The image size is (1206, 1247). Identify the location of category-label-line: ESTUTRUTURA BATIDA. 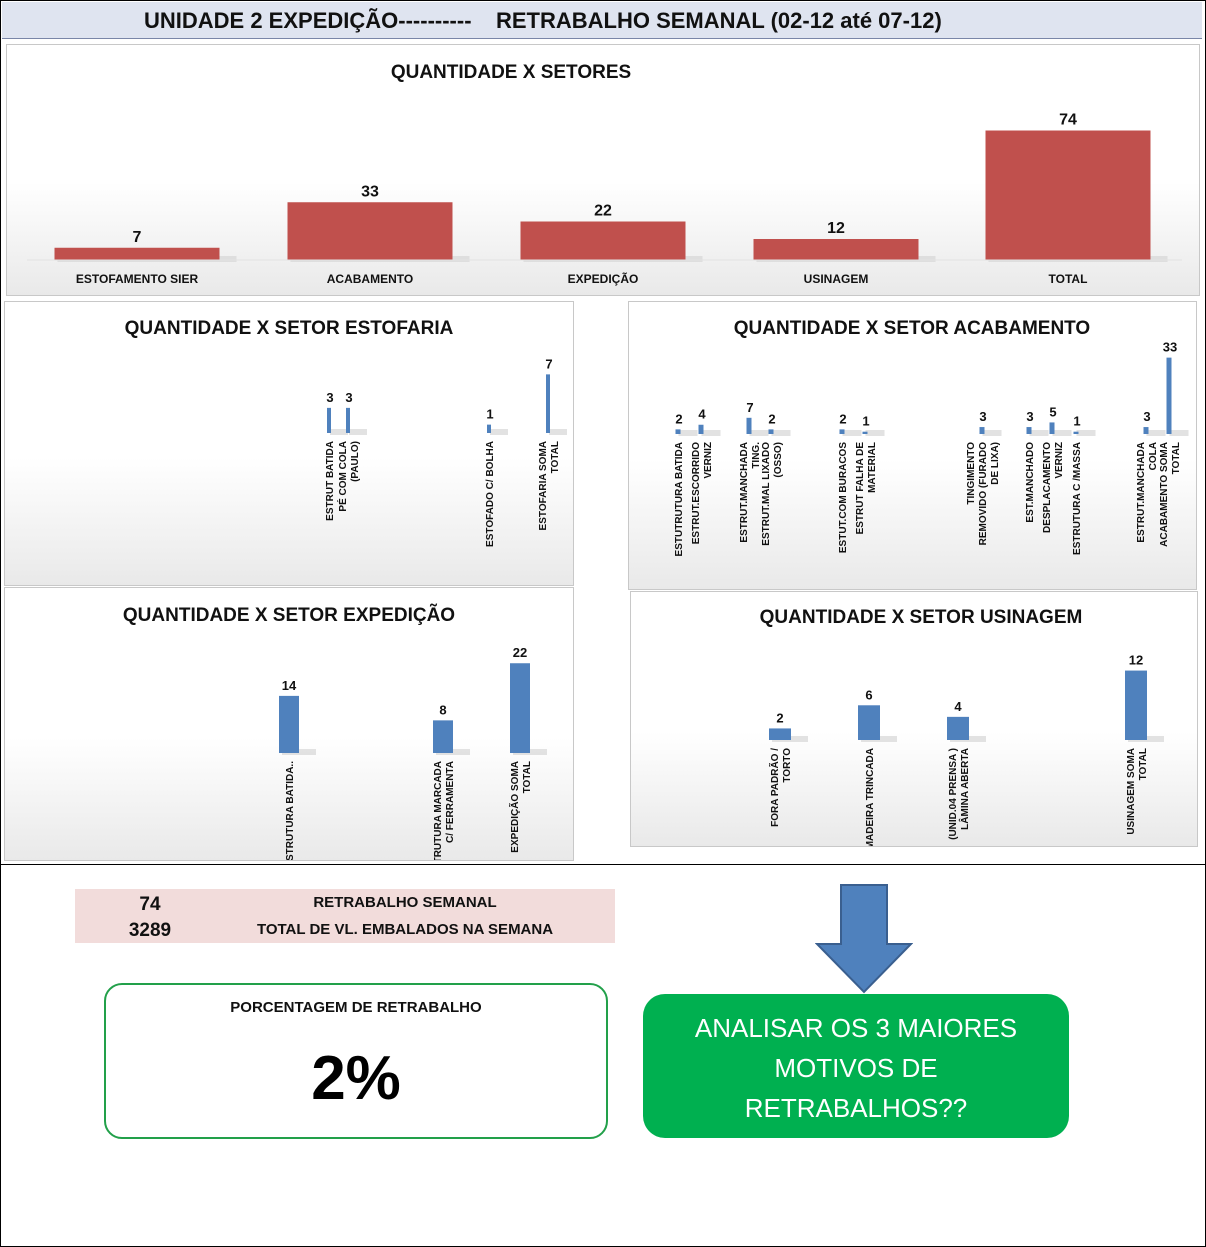
(679, 499).